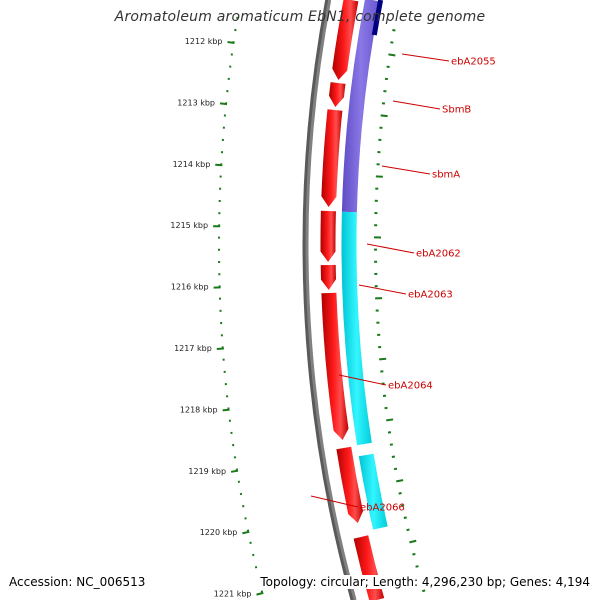 The width and height of the screenshot is (600, 600). Describe the element at coordinates (190, 287) in the screenshot. I see `kbp-label: 1216 kbp` at that location.